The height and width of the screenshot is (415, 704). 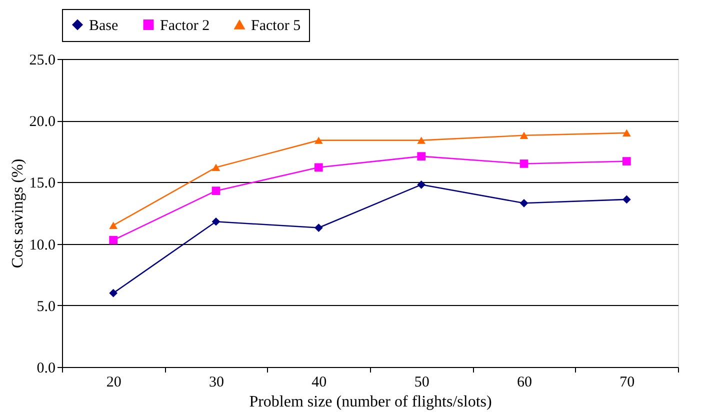 What do you see at coordinates (276, 26) in the screenshot?
I see `legend-label: Factor 5` at bounding box center [276, 26].